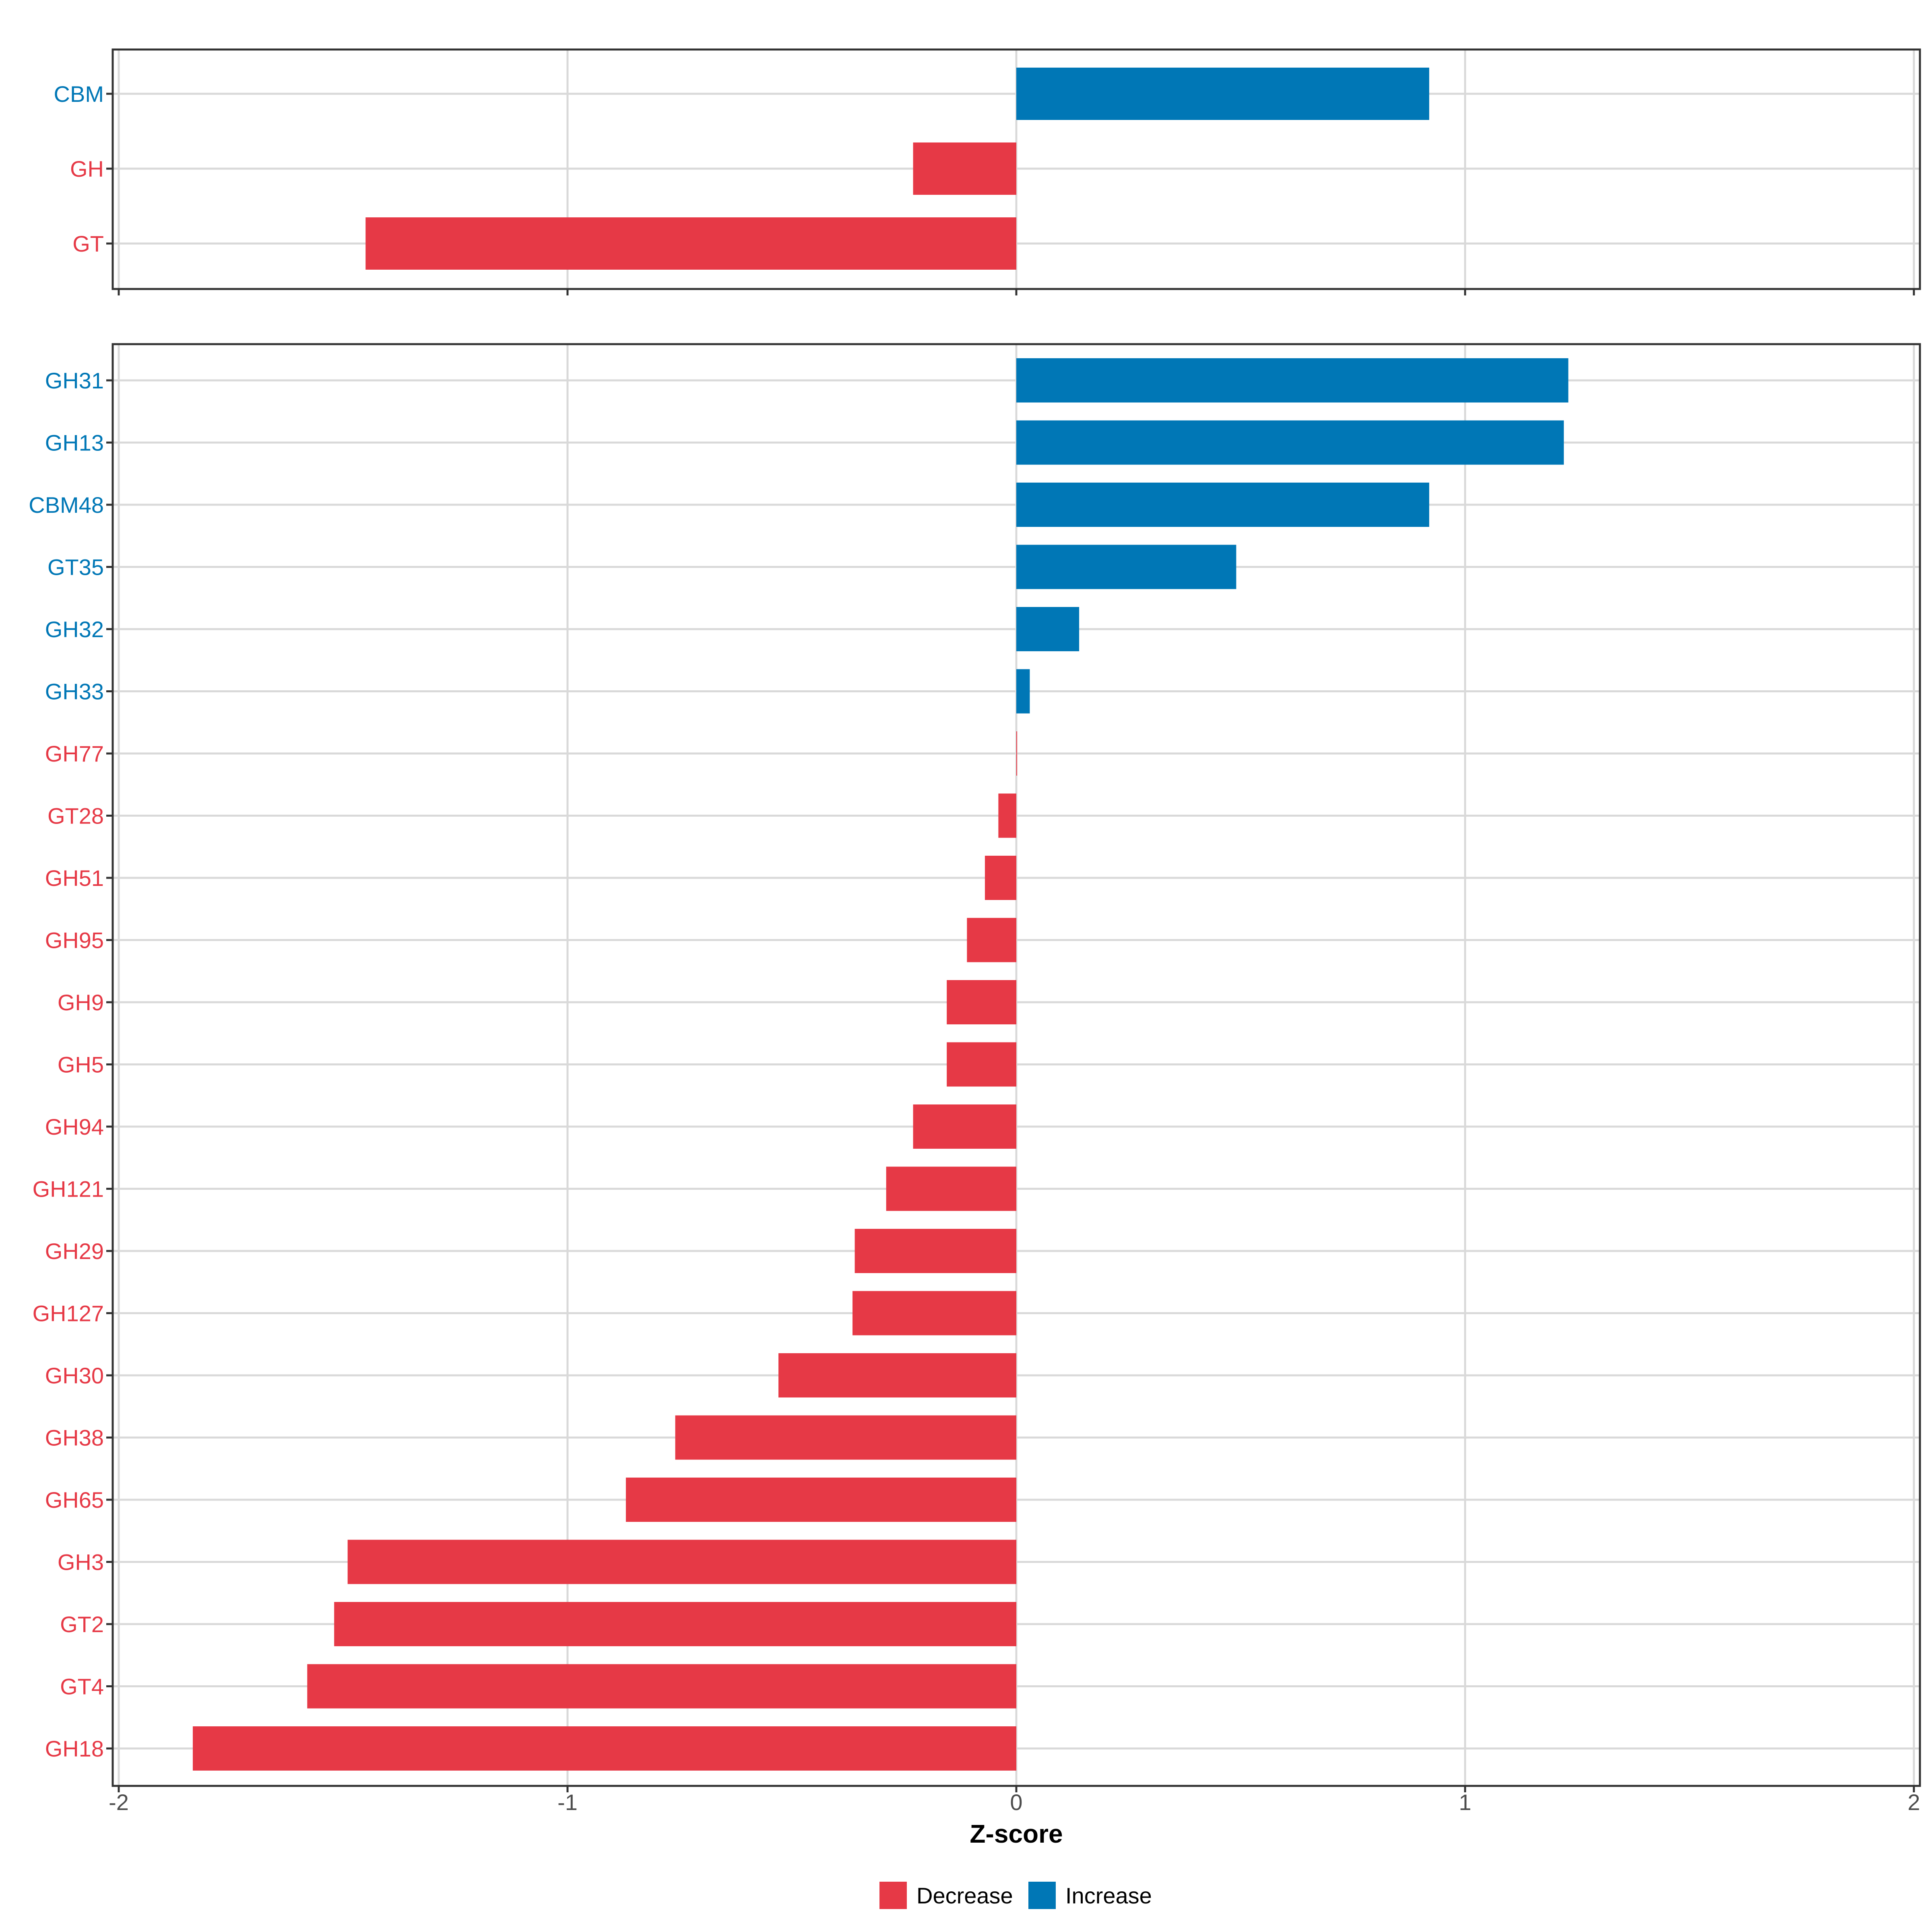 Image resolution: width=1932 pixels, height=1932 pixels. Describe the element at coordinates (820, 1500) in the screenshot. I see `bottom-bar-gh65` at that location.